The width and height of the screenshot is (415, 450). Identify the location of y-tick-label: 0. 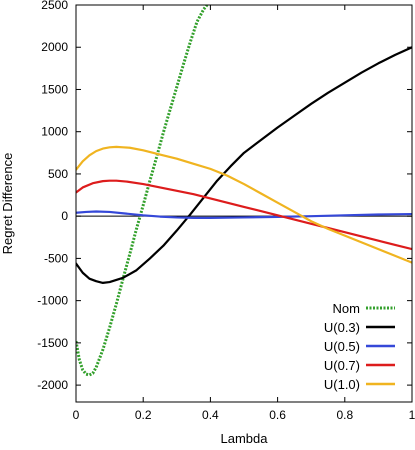
(64, 216).